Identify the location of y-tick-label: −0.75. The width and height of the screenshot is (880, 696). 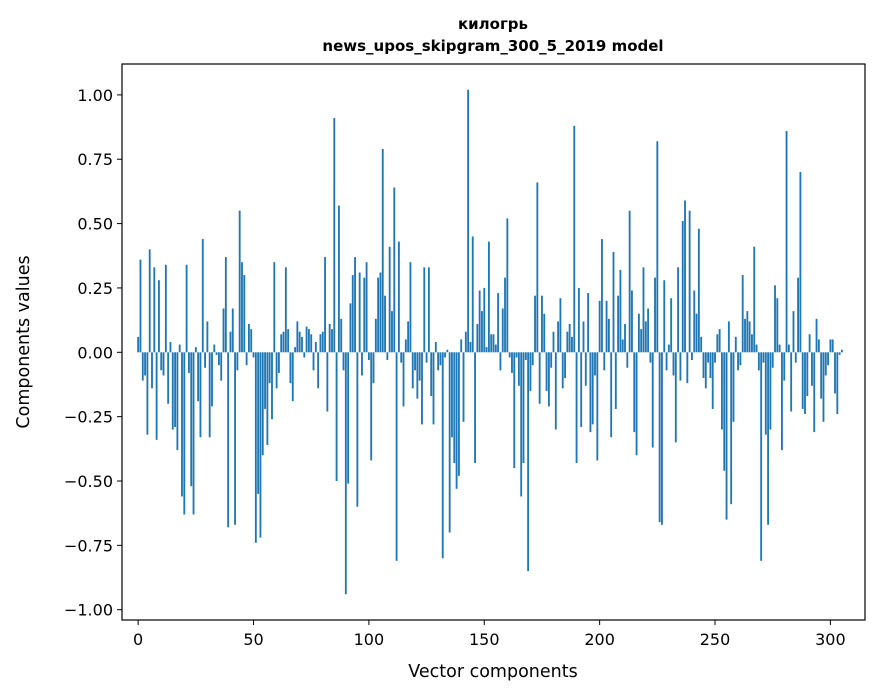
(88, 545).